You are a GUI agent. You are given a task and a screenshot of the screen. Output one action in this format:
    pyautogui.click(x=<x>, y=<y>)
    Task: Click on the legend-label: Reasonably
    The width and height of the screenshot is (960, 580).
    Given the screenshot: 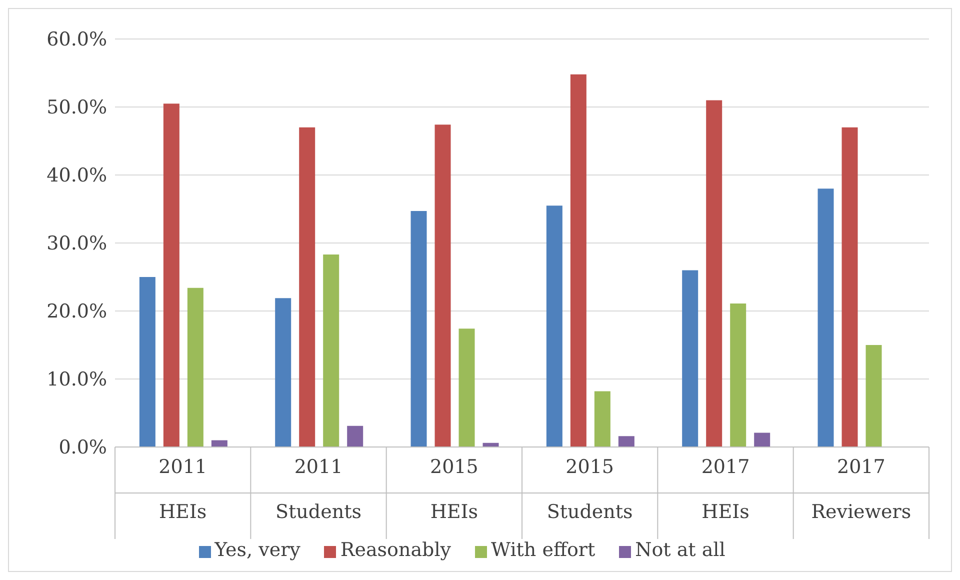 What is the action you would take?
    pyautogui.click(x=396, y=550)
    